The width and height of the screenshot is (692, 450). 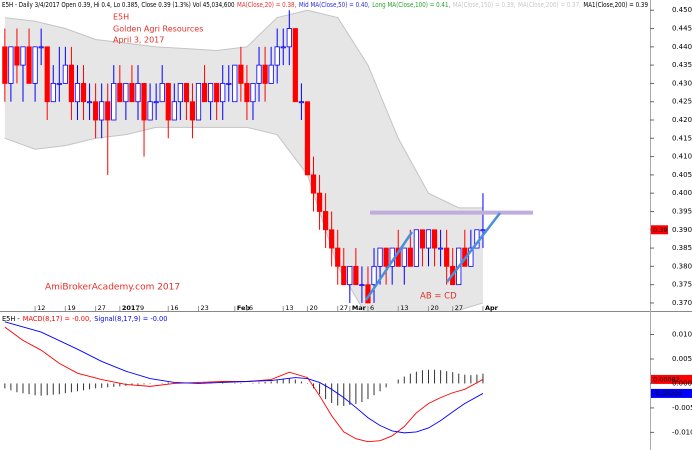 What do you see at coordinates (205, 308) in the screenshot?
I see `x-tick-label: 23` at bounding box center [205, 308].